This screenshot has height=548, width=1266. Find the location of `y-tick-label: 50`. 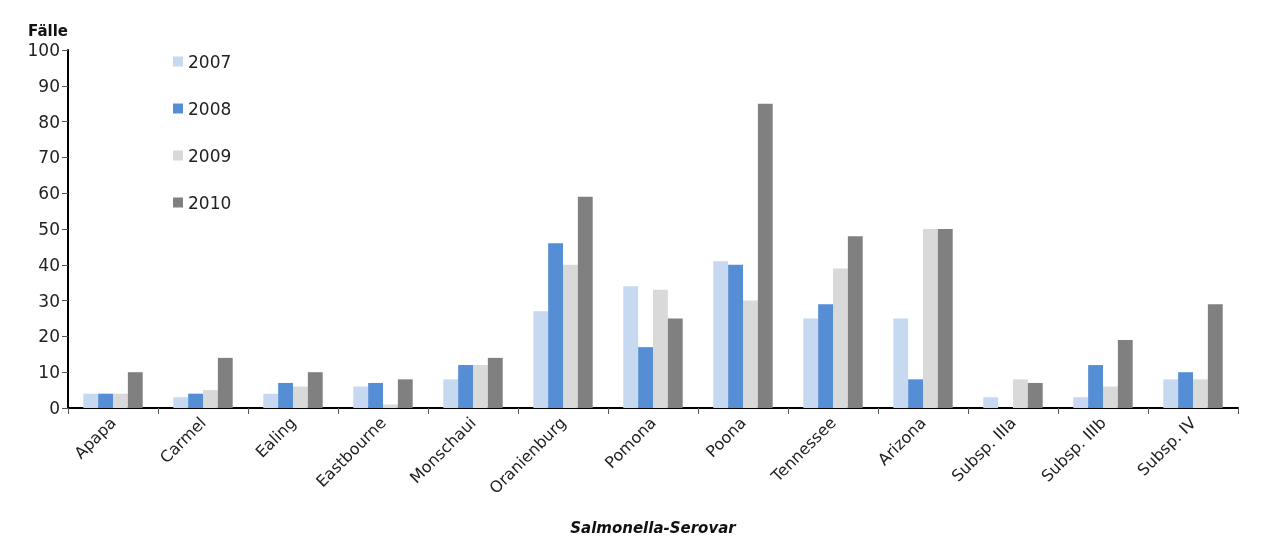

y-tick-label: 50 is located at coordinates (49, 229).